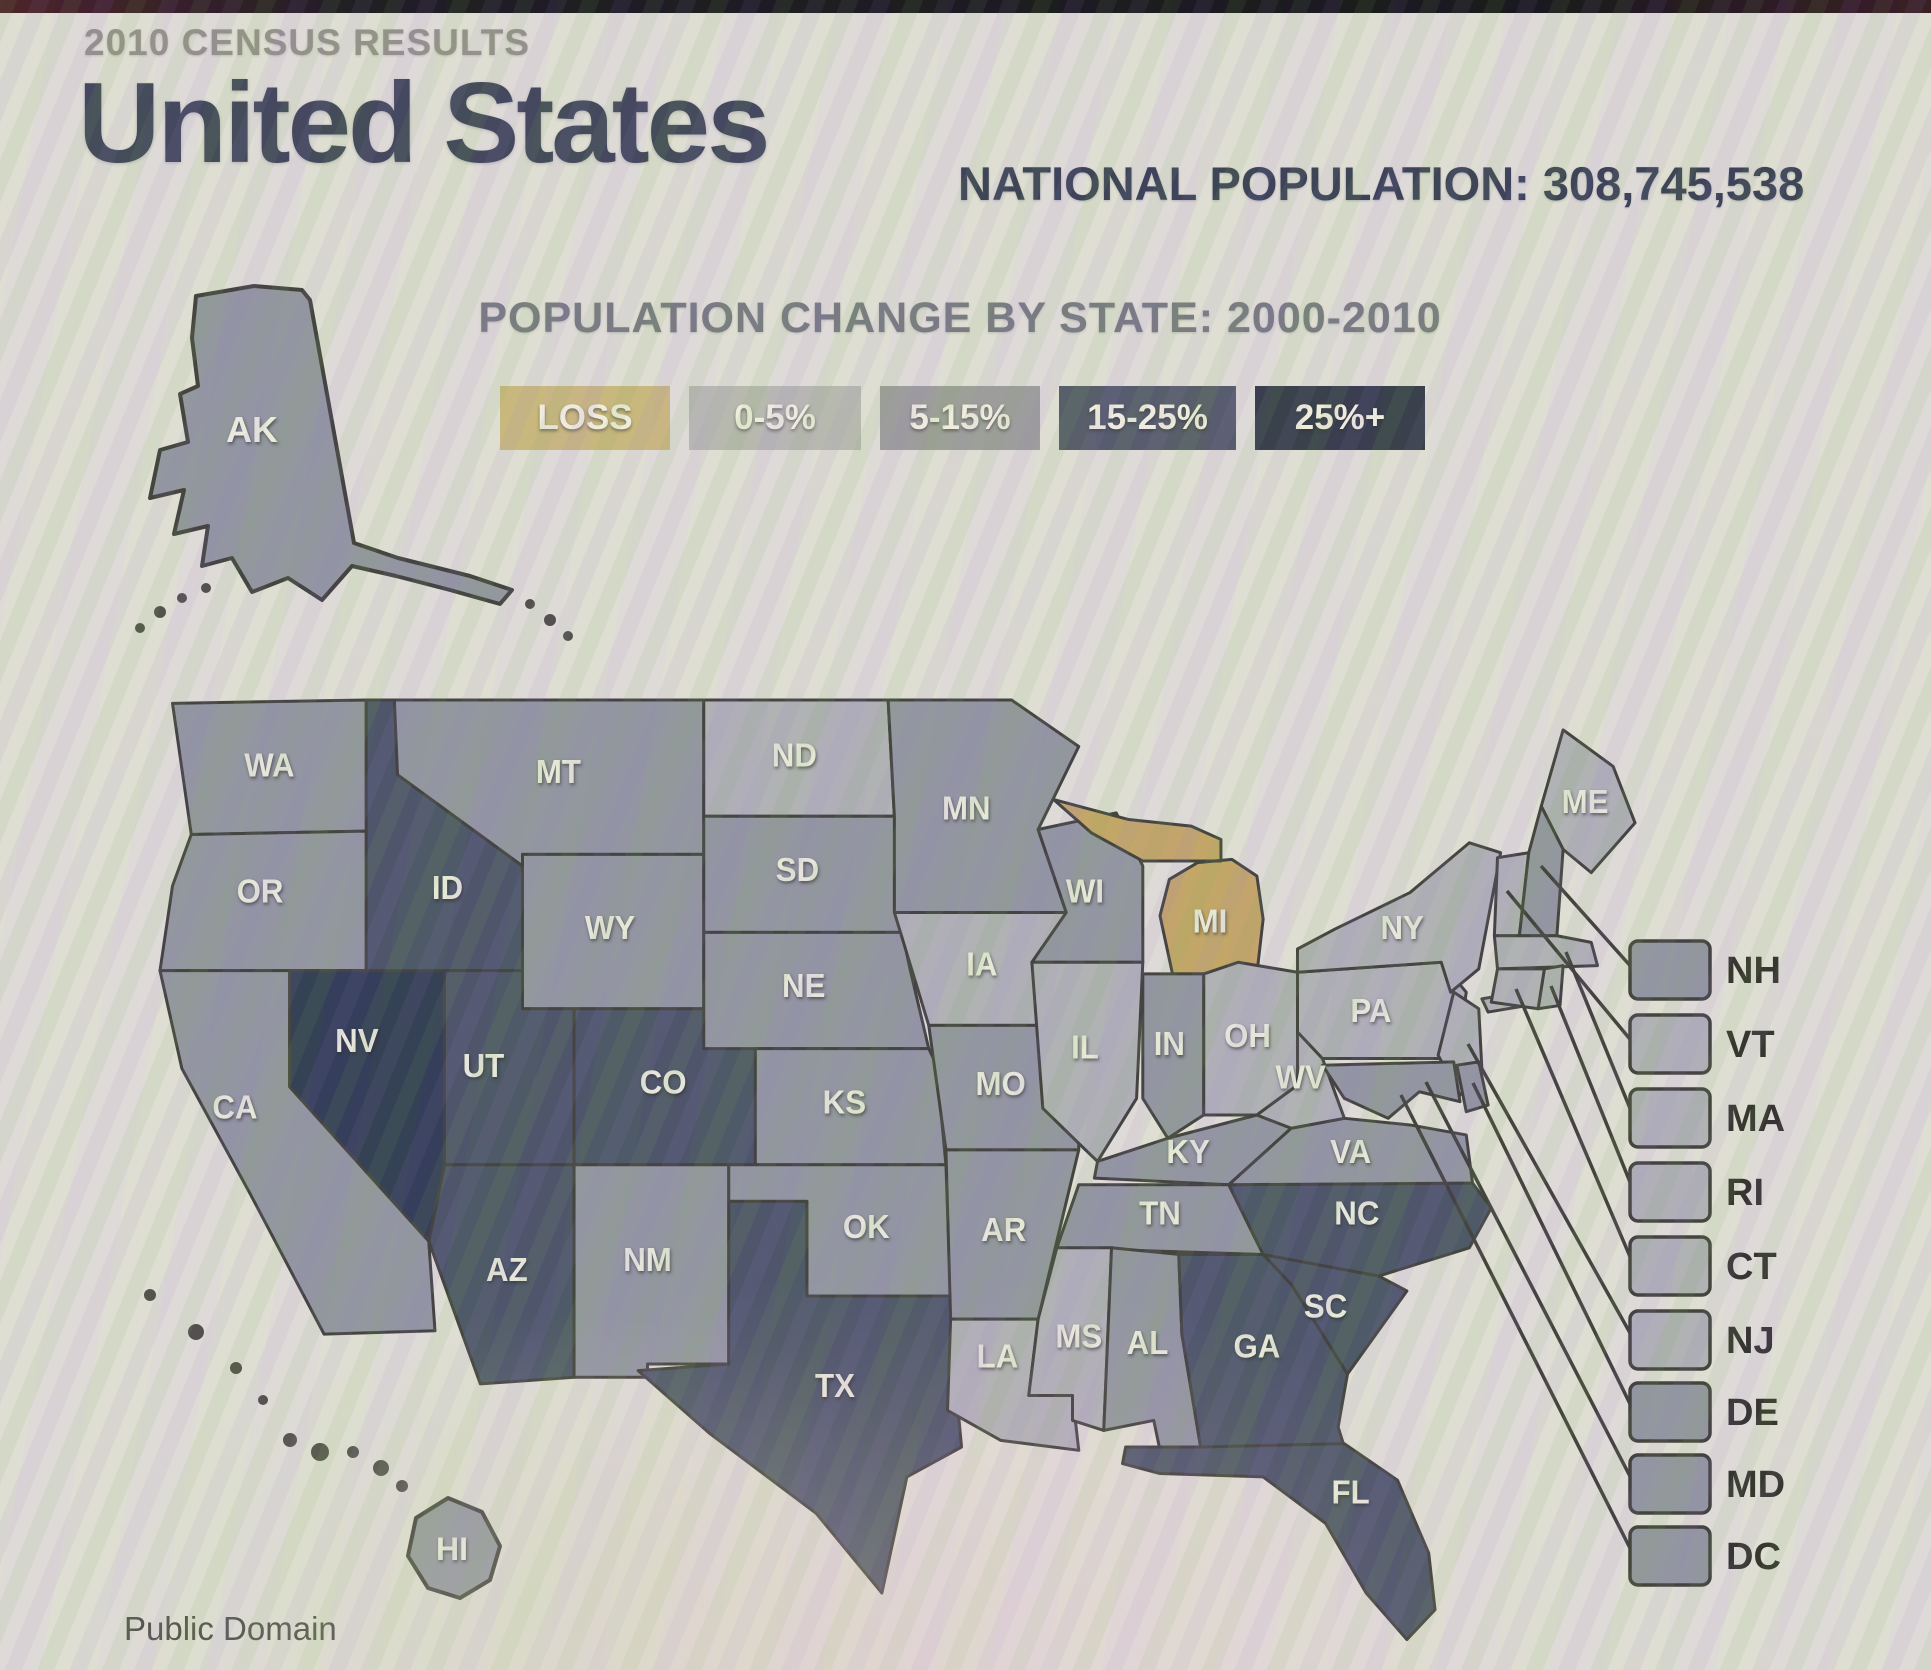 Image resolution: width=1931 pixels, height=1670 pixels. Describe the element at coordinates (1670, 1266) in the screenshot. I see `callout-swatch-ct` at that location.